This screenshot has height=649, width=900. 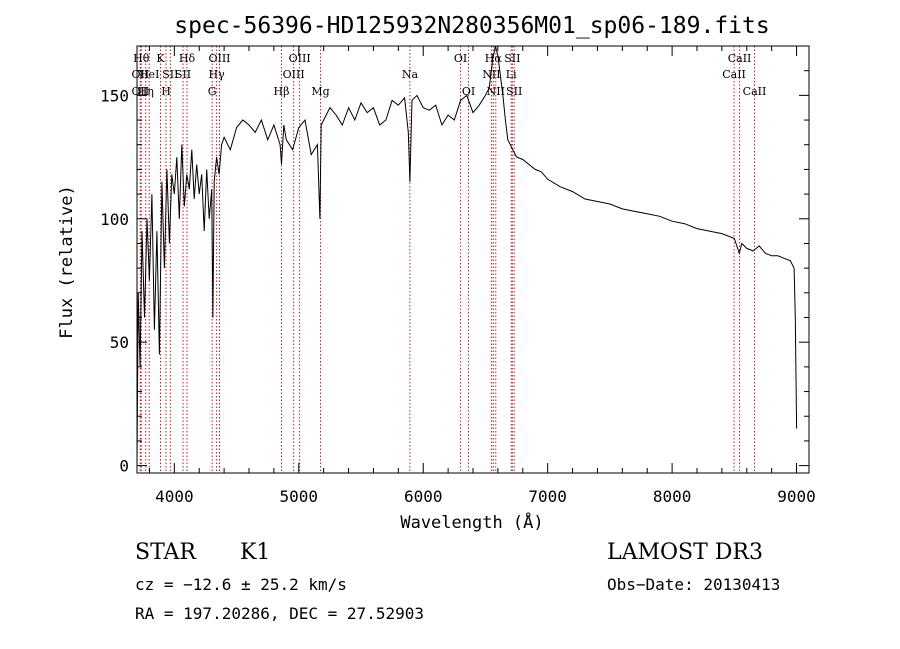 I want to click on line-marker-label-18: OI, so click(x=460, y=58).